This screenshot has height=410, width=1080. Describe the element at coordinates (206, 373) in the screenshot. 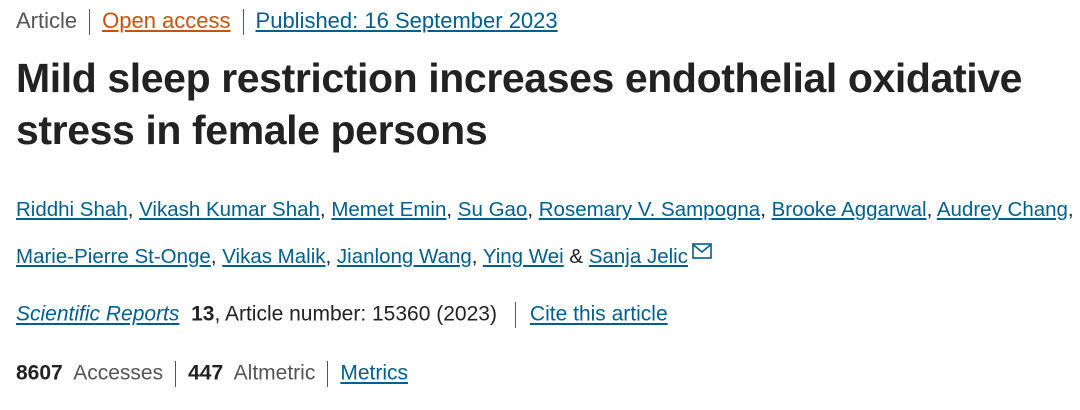

I see `altmetric-count: 447` at that location.